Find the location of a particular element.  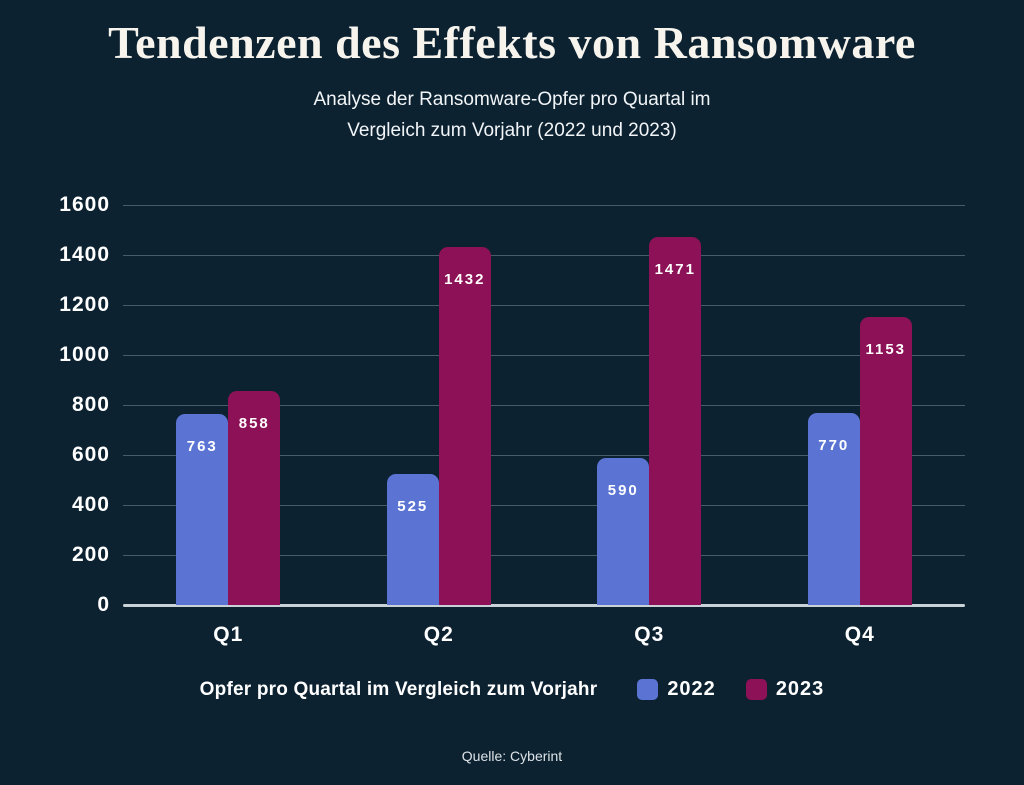

bar-2022-q1: 763 is located at coordinates (202, 509).